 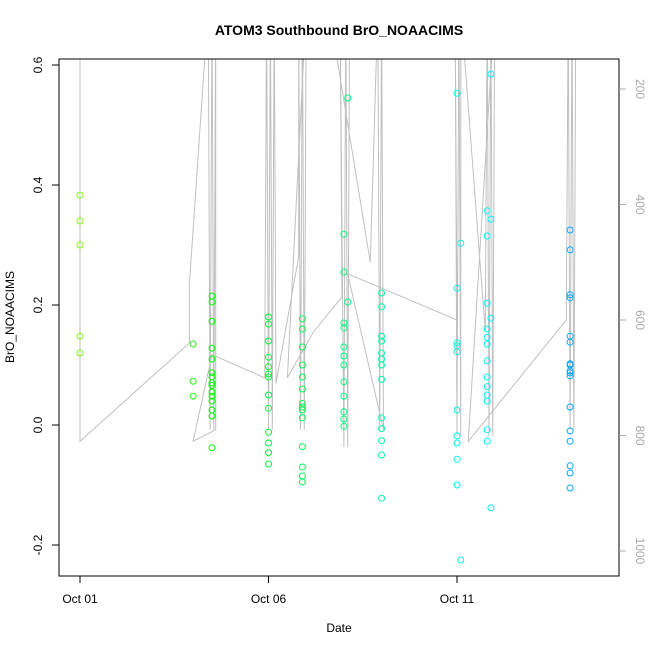 What do you see at coordinates (339, 628) in the screenshot?
I see `x-axis-label: Date` at bounding box center [339, 628].